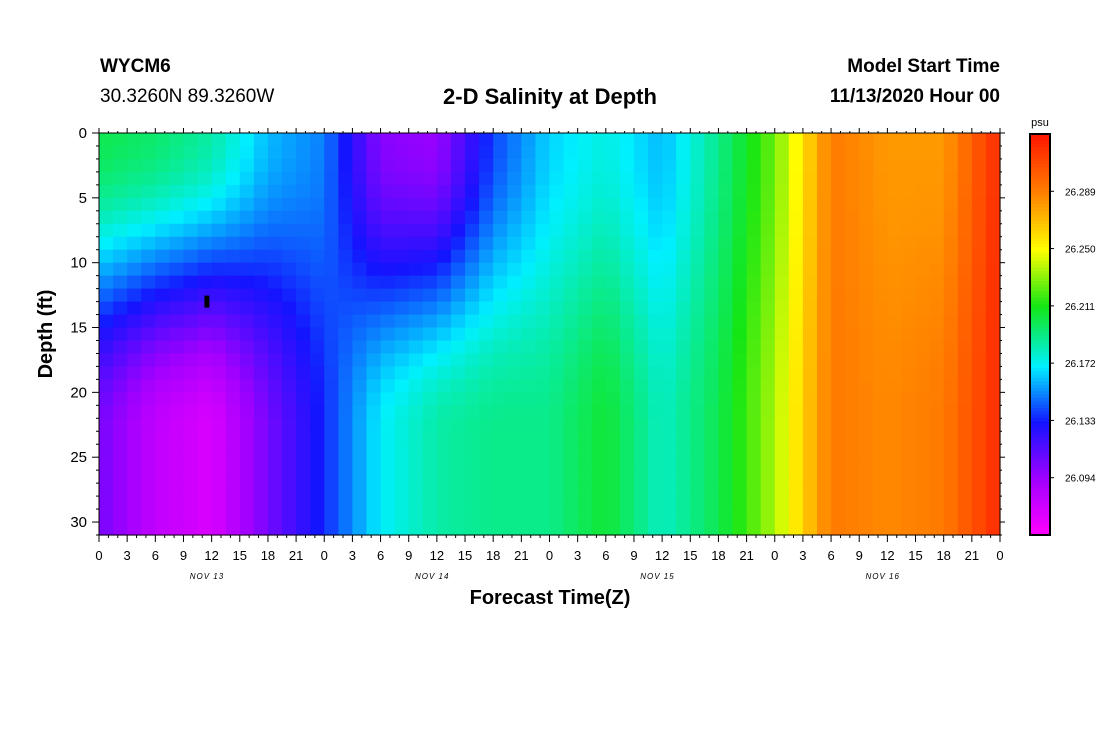 This screenshot has width=1100, height=750. I want to click on model-start-value: 11/13/2020 Hour 00, so click(914, 96).